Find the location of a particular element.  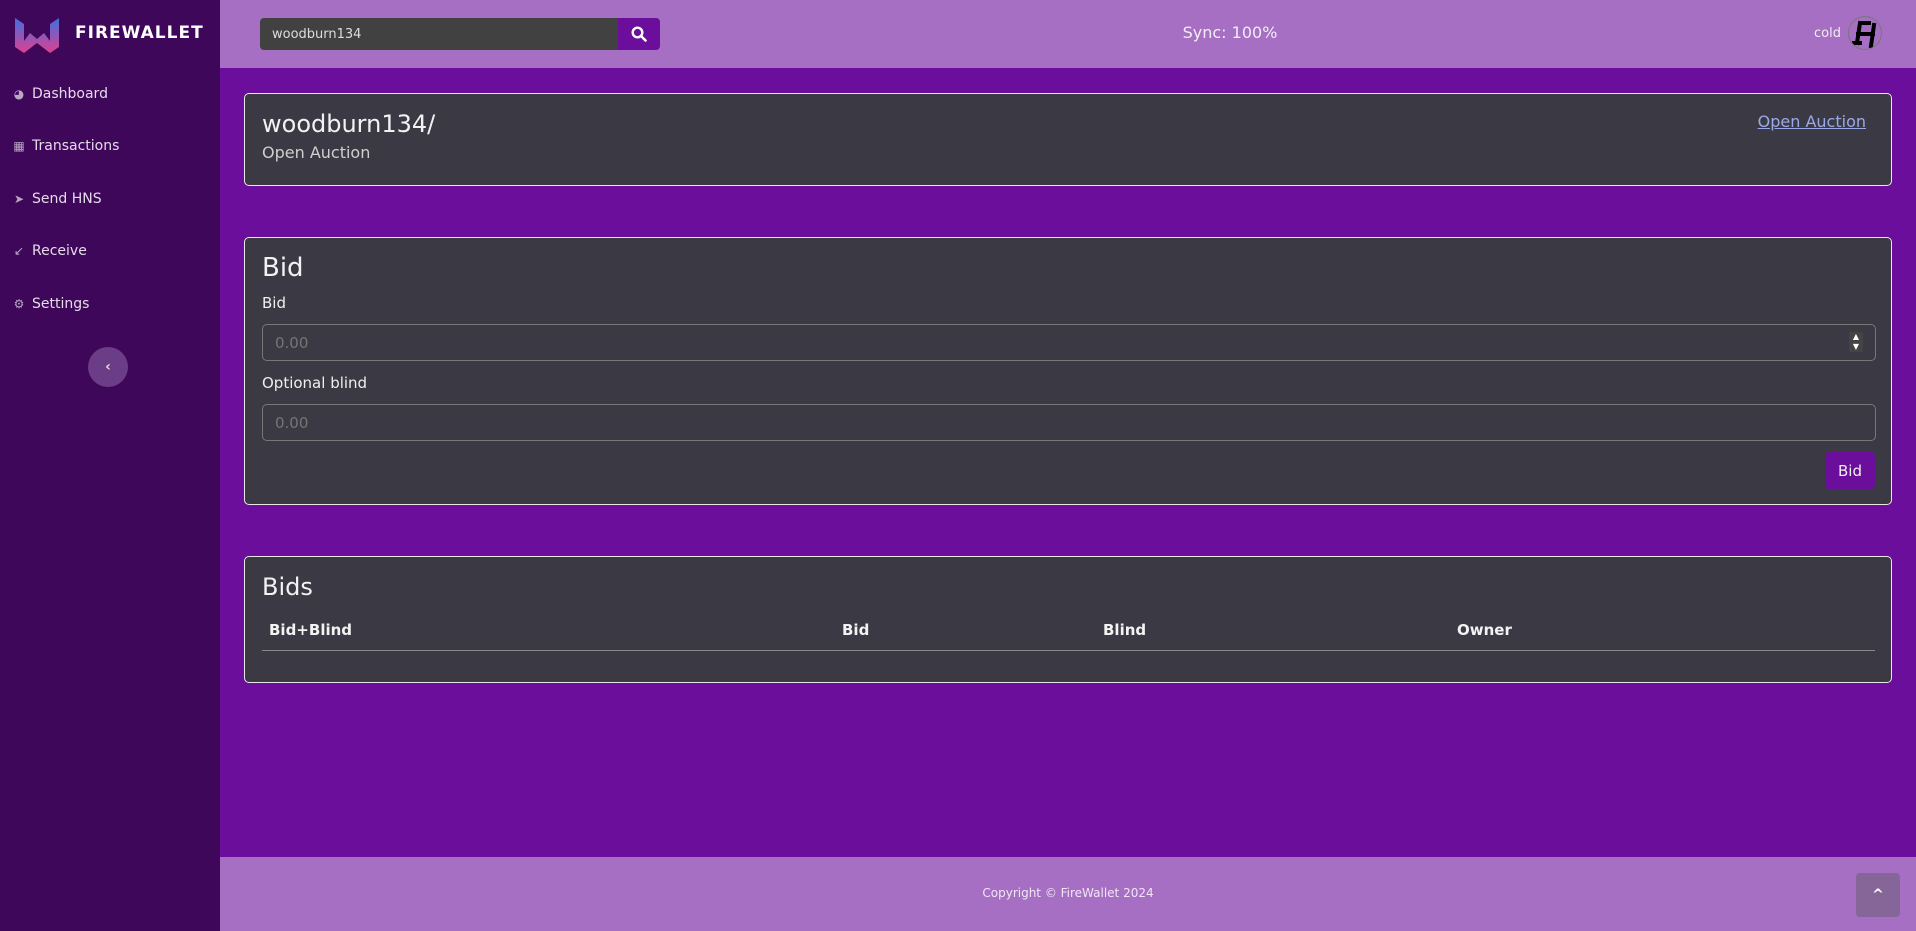

avatar is located at coordinates (1865, 33).